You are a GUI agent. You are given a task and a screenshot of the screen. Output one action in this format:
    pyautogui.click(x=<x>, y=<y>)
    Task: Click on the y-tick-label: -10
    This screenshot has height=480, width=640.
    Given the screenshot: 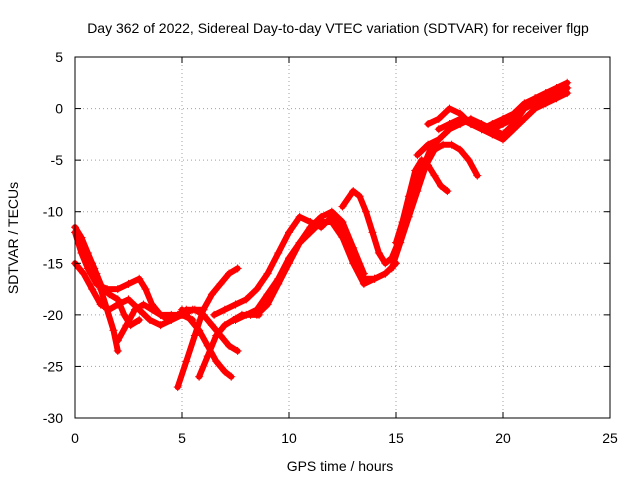 What is the action you would take?
    pyautogui.click(x=53, y=212)
    